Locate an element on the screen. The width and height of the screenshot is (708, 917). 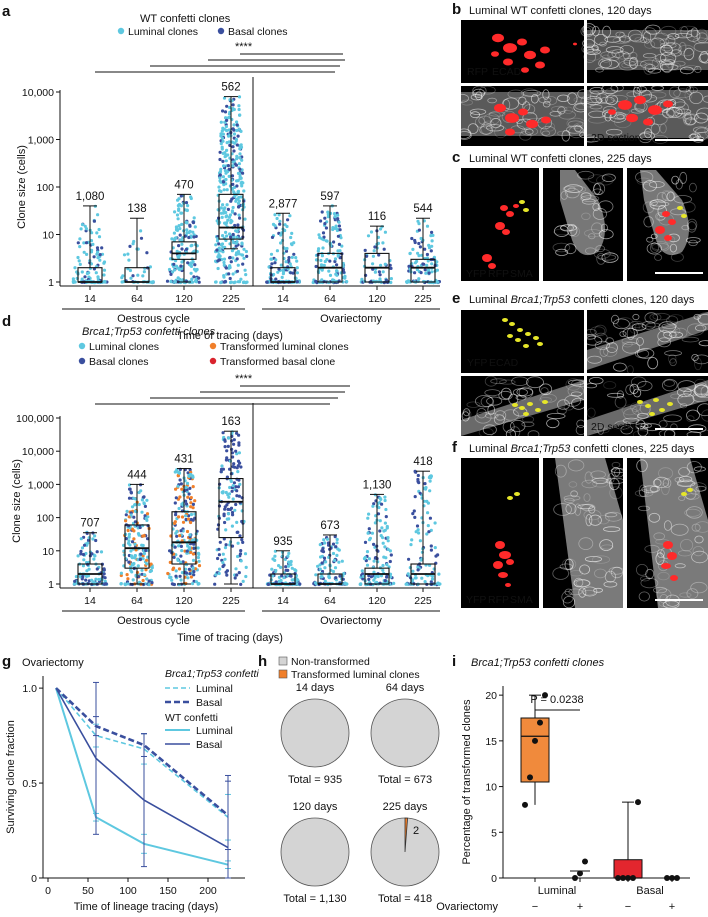
legend-entry: Luminal is located at coordinates (214, 731).